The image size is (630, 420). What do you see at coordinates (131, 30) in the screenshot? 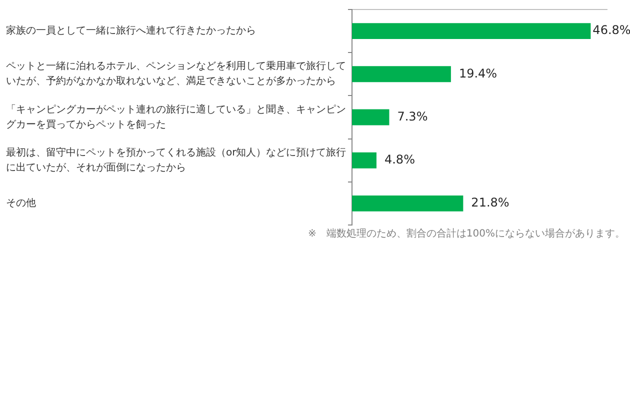
I see `y-tick-label: 家族の一員として一緒に旅行へ連れて行きたかったから` at bounding box center [131, 30].